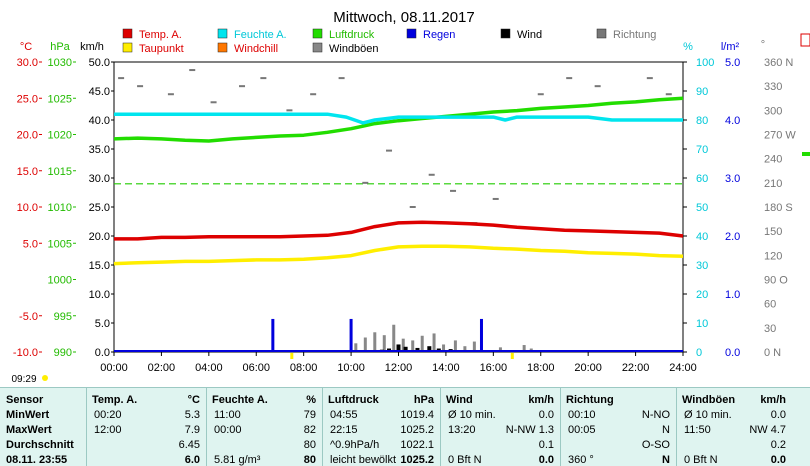 The width and height of the screenshot is (810, 466). I want to click on direction-tick-label: 270 W, so click(780, 136).